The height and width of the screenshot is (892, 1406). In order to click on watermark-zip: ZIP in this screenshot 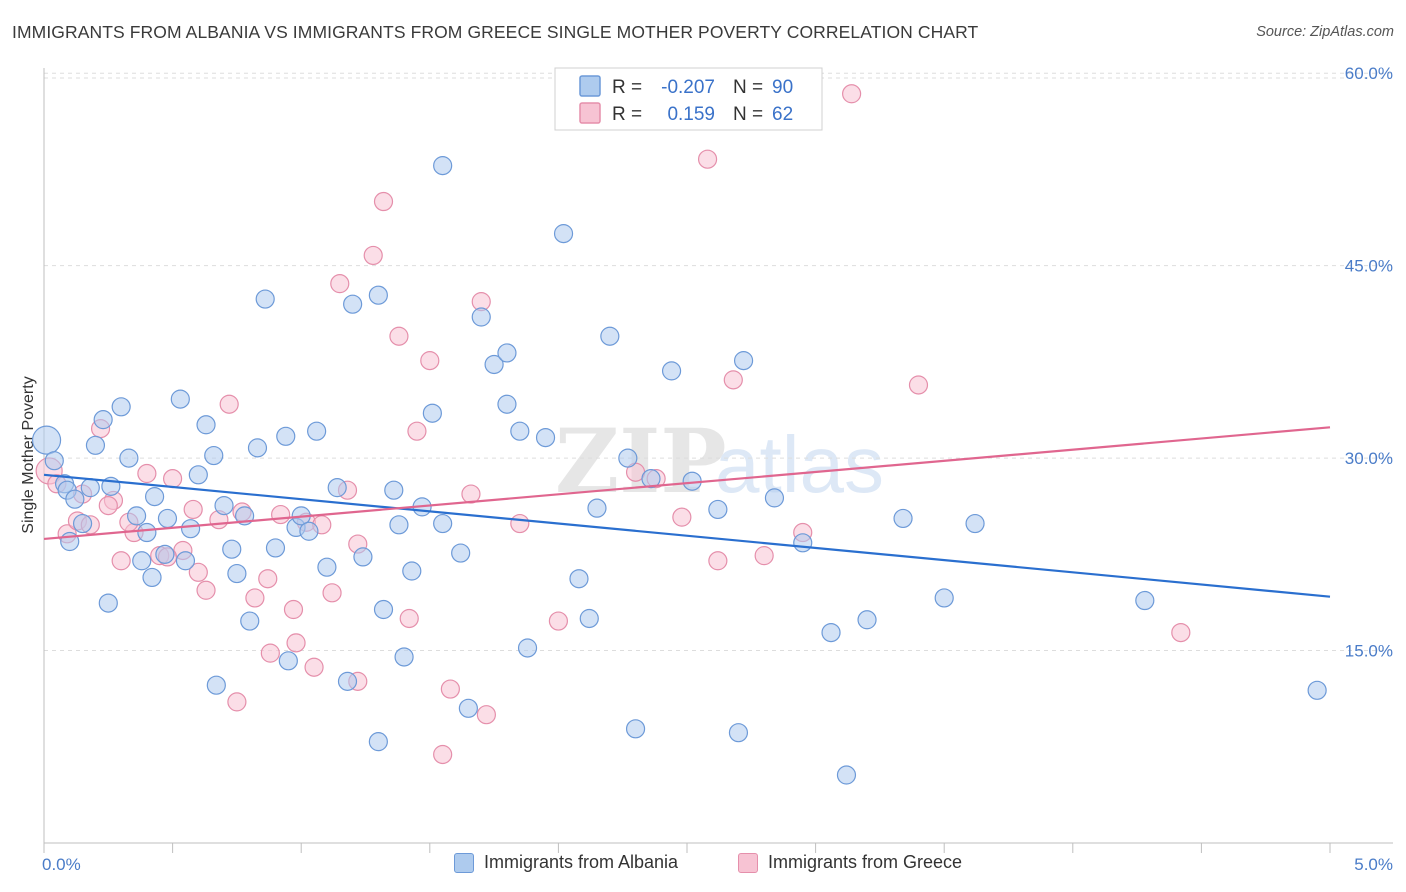, I will do `click(641, 461)`.